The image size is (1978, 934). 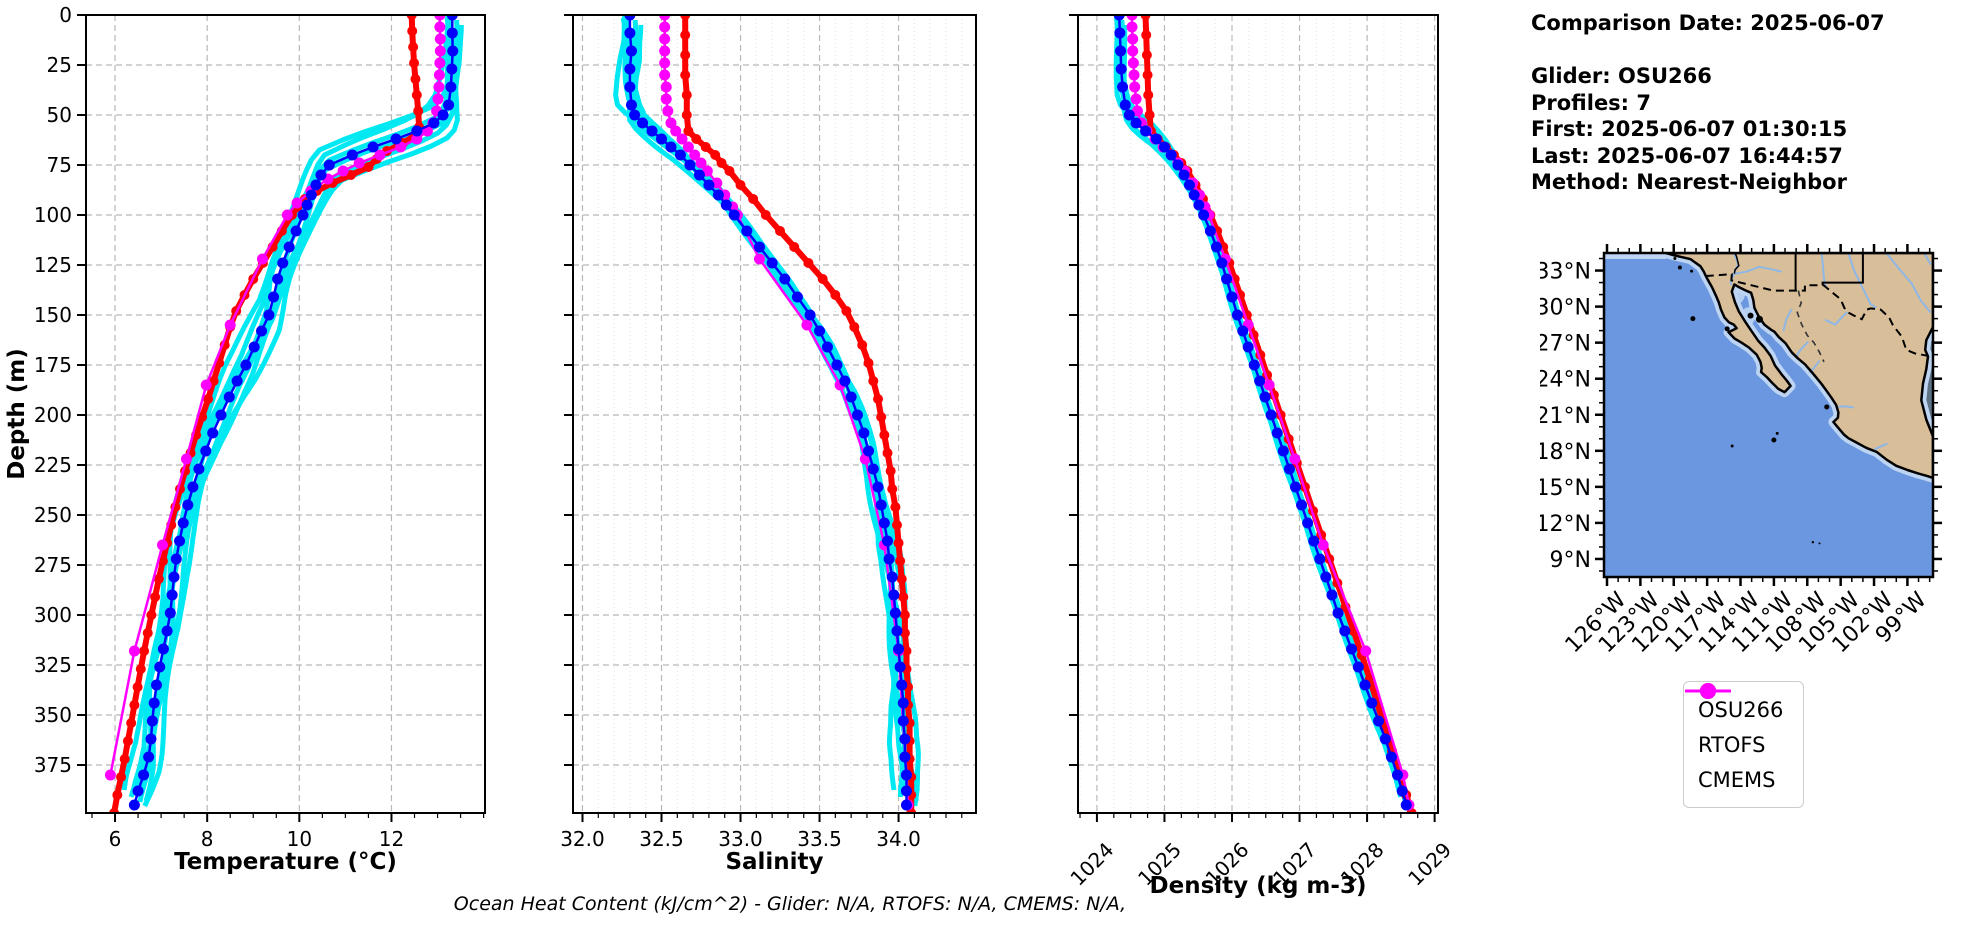 What do you see at coordinates (53, 215) in the screenshot?
I see `depth-tick-label: 100` at bounding box center [53, 215].